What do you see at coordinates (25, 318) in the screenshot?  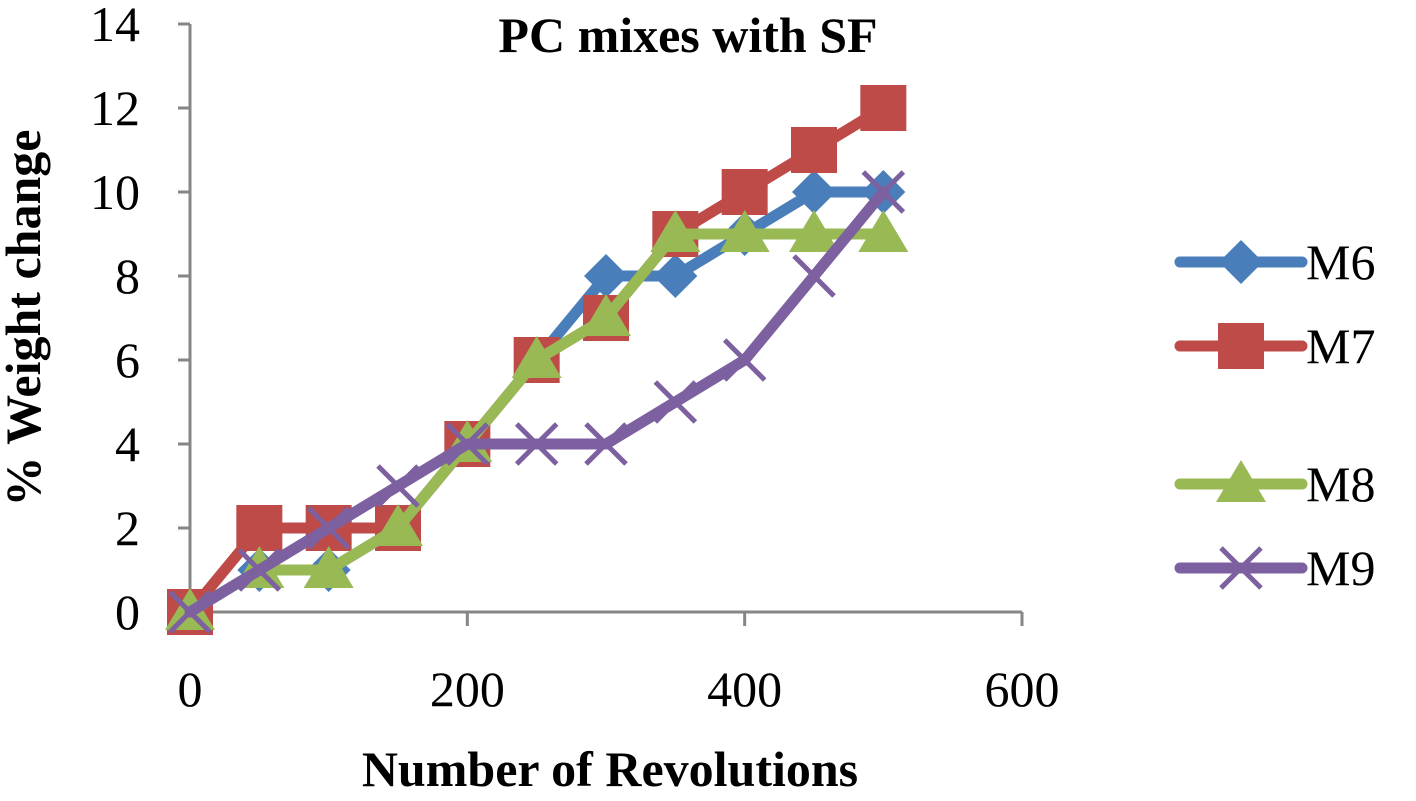 I see `y-axis-label: % Weight change` at bounding box center [25, 318].